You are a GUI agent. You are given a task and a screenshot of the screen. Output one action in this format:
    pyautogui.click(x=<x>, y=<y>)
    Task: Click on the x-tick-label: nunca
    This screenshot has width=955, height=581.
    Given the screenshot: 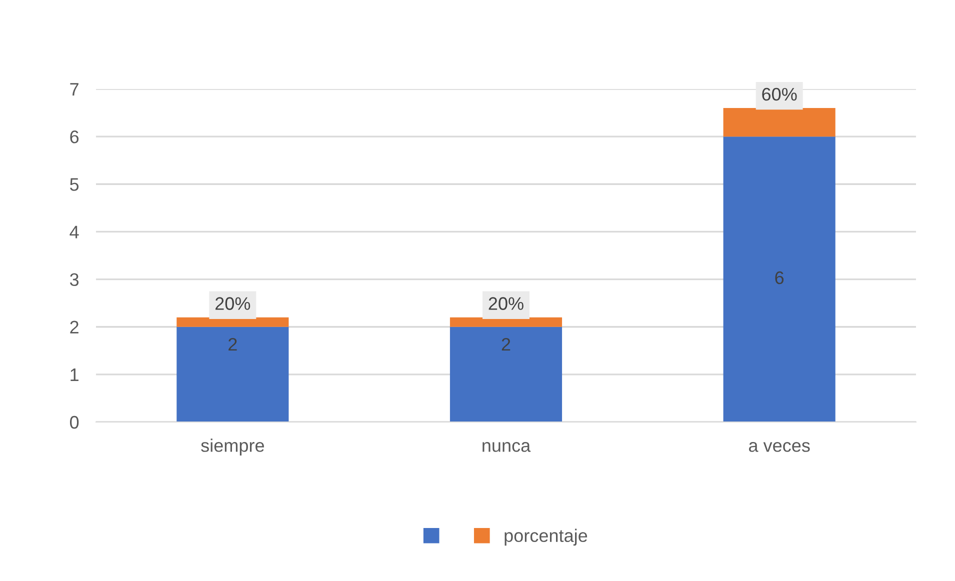 What is the action you would take?
    pyautogui.click(x=506, y=447)
    